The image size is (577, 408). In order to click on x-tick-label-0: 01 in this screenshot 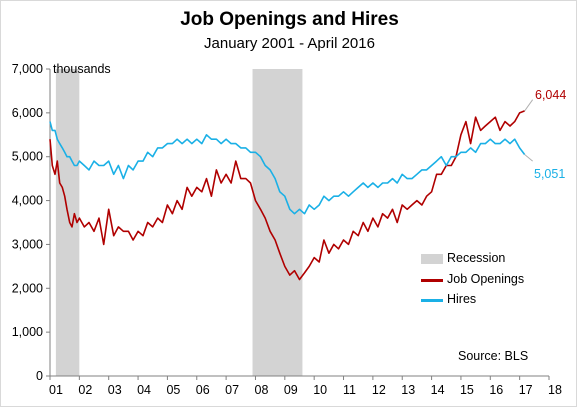, I will do `click(56, 390)`.